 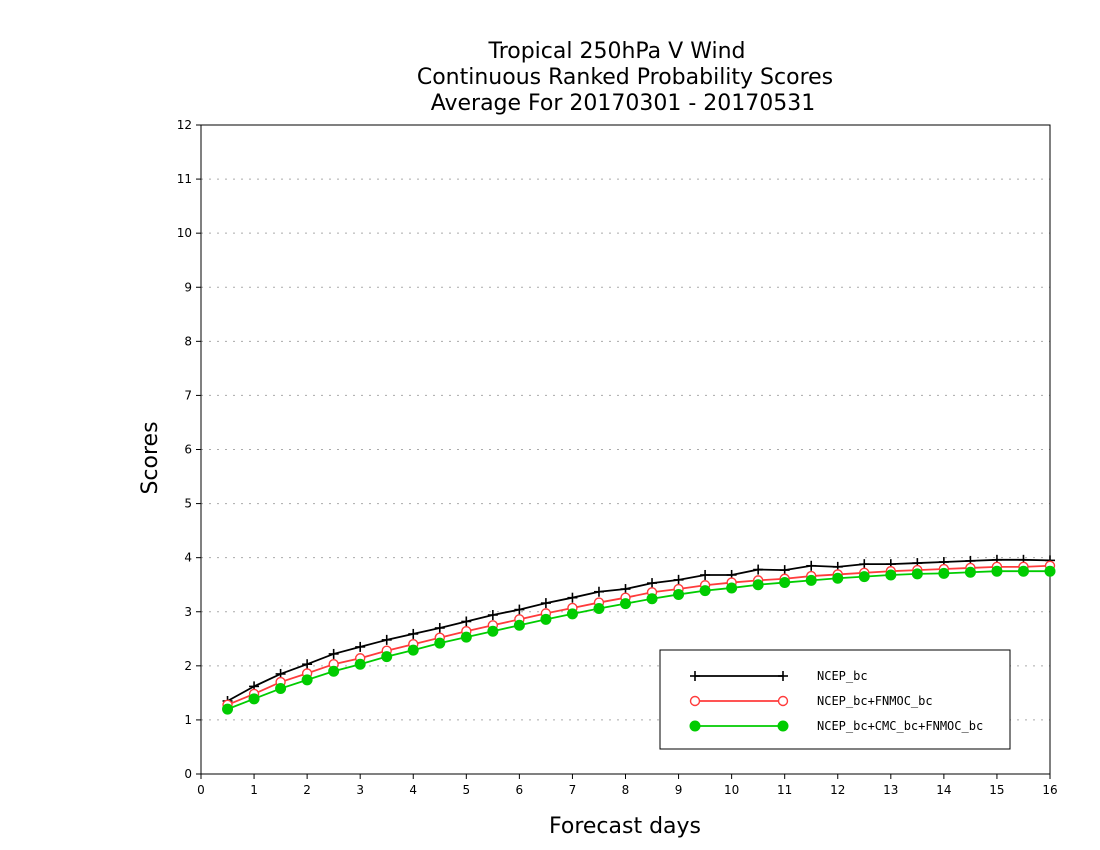 What do you see at coordinates (900, 726) in the screenshot?
I see `legend-label: NCEP_bc+CMC_bc+FNMOC_bc` at bounding box center [900, 726].